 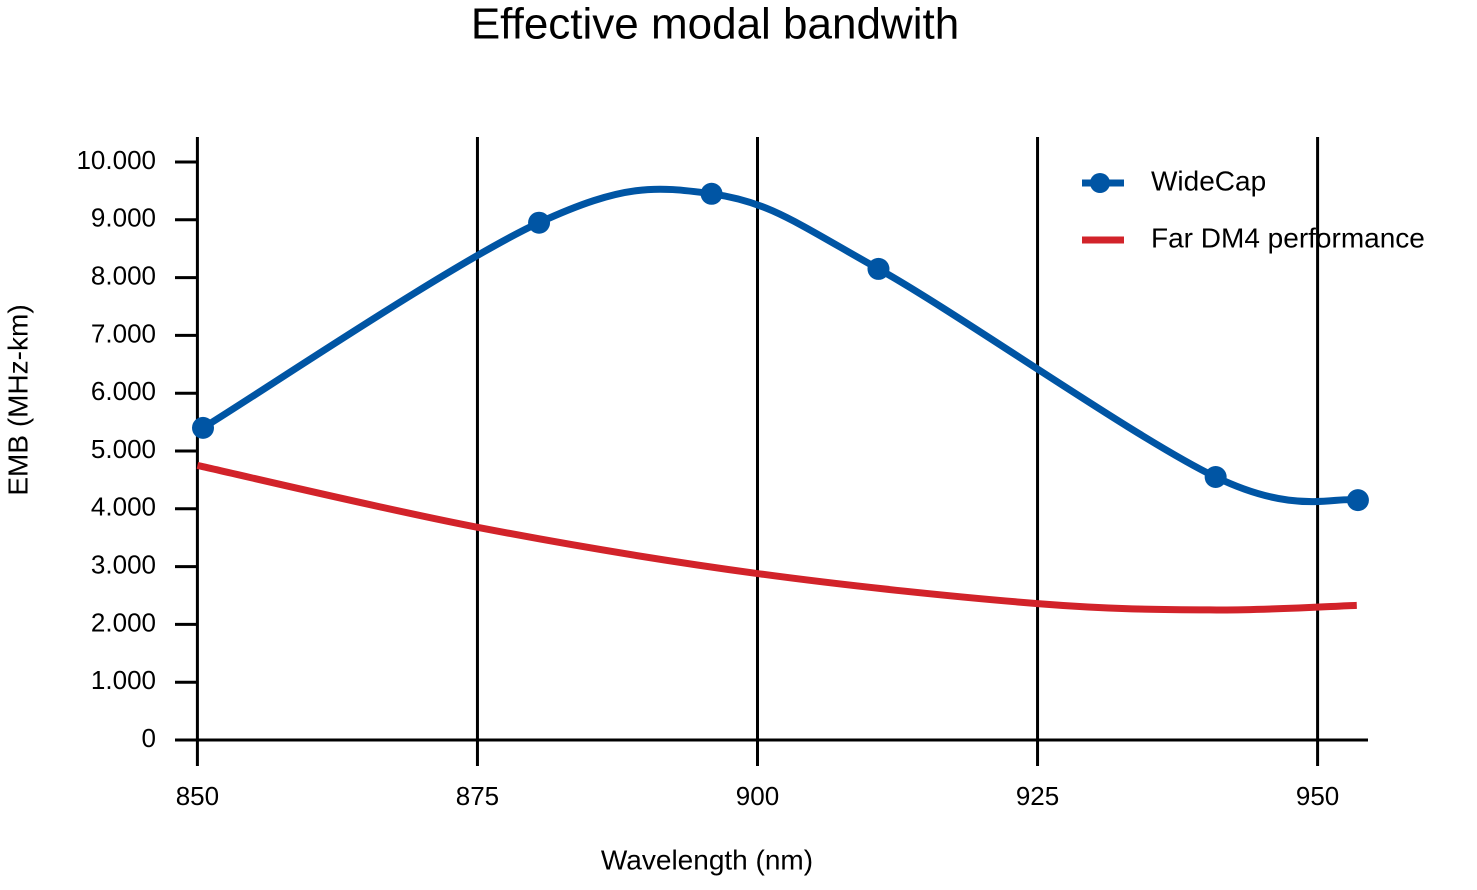 I want to click on legend-label: Far DM4 performance, so click(x=1288, y=237).